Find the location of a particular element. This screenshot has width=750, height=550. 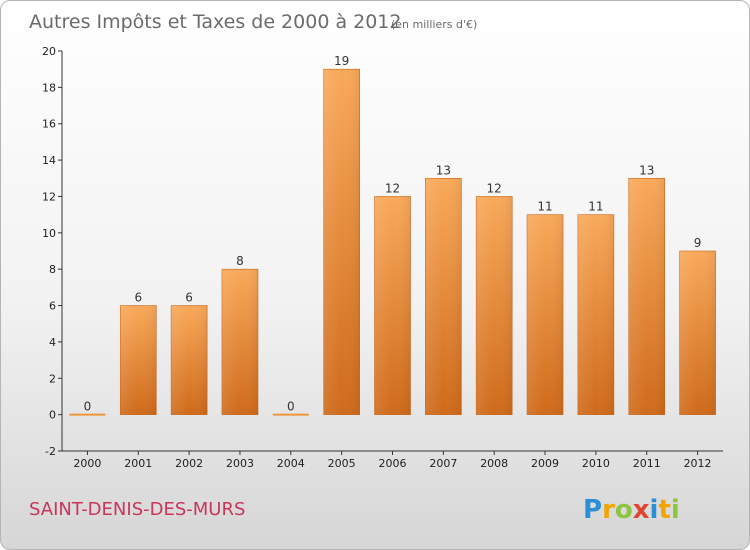

x-tick-label: 2008 is located at coordinates (494, 463).